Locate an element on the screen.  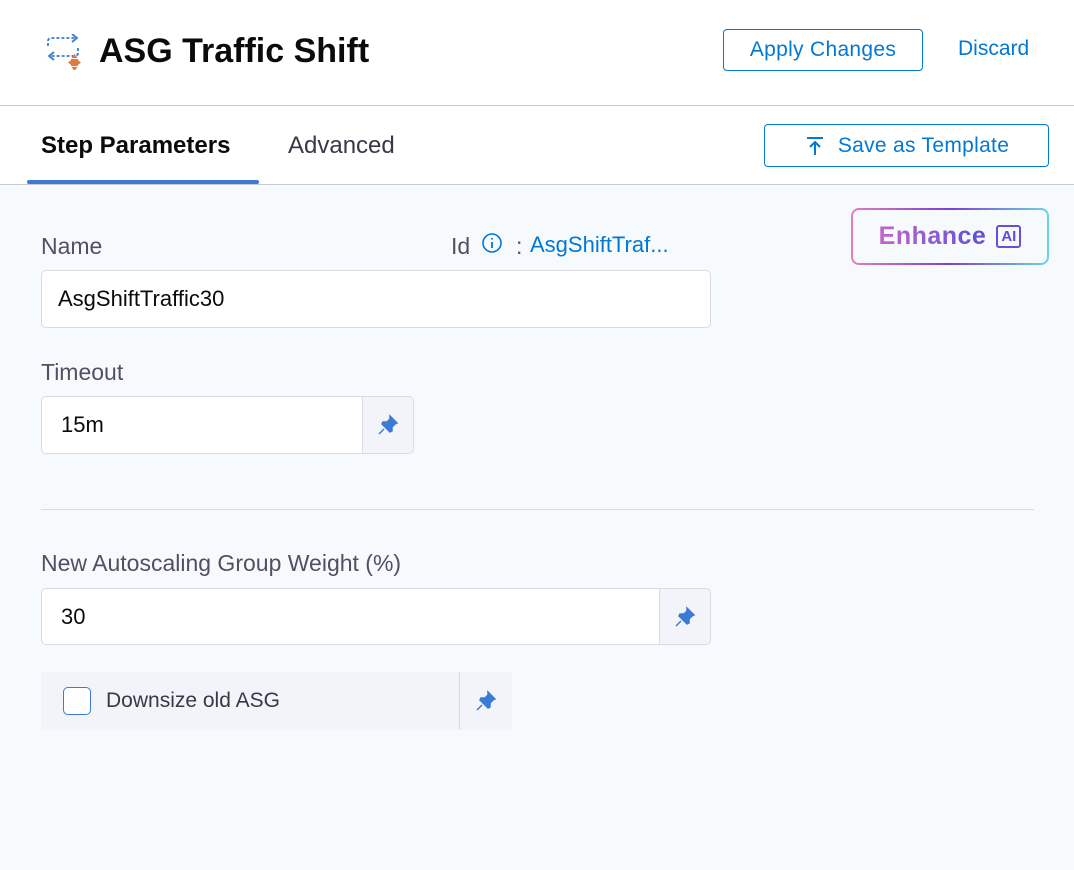
timeout-label: Timeout is located at coordinates (82, 372).